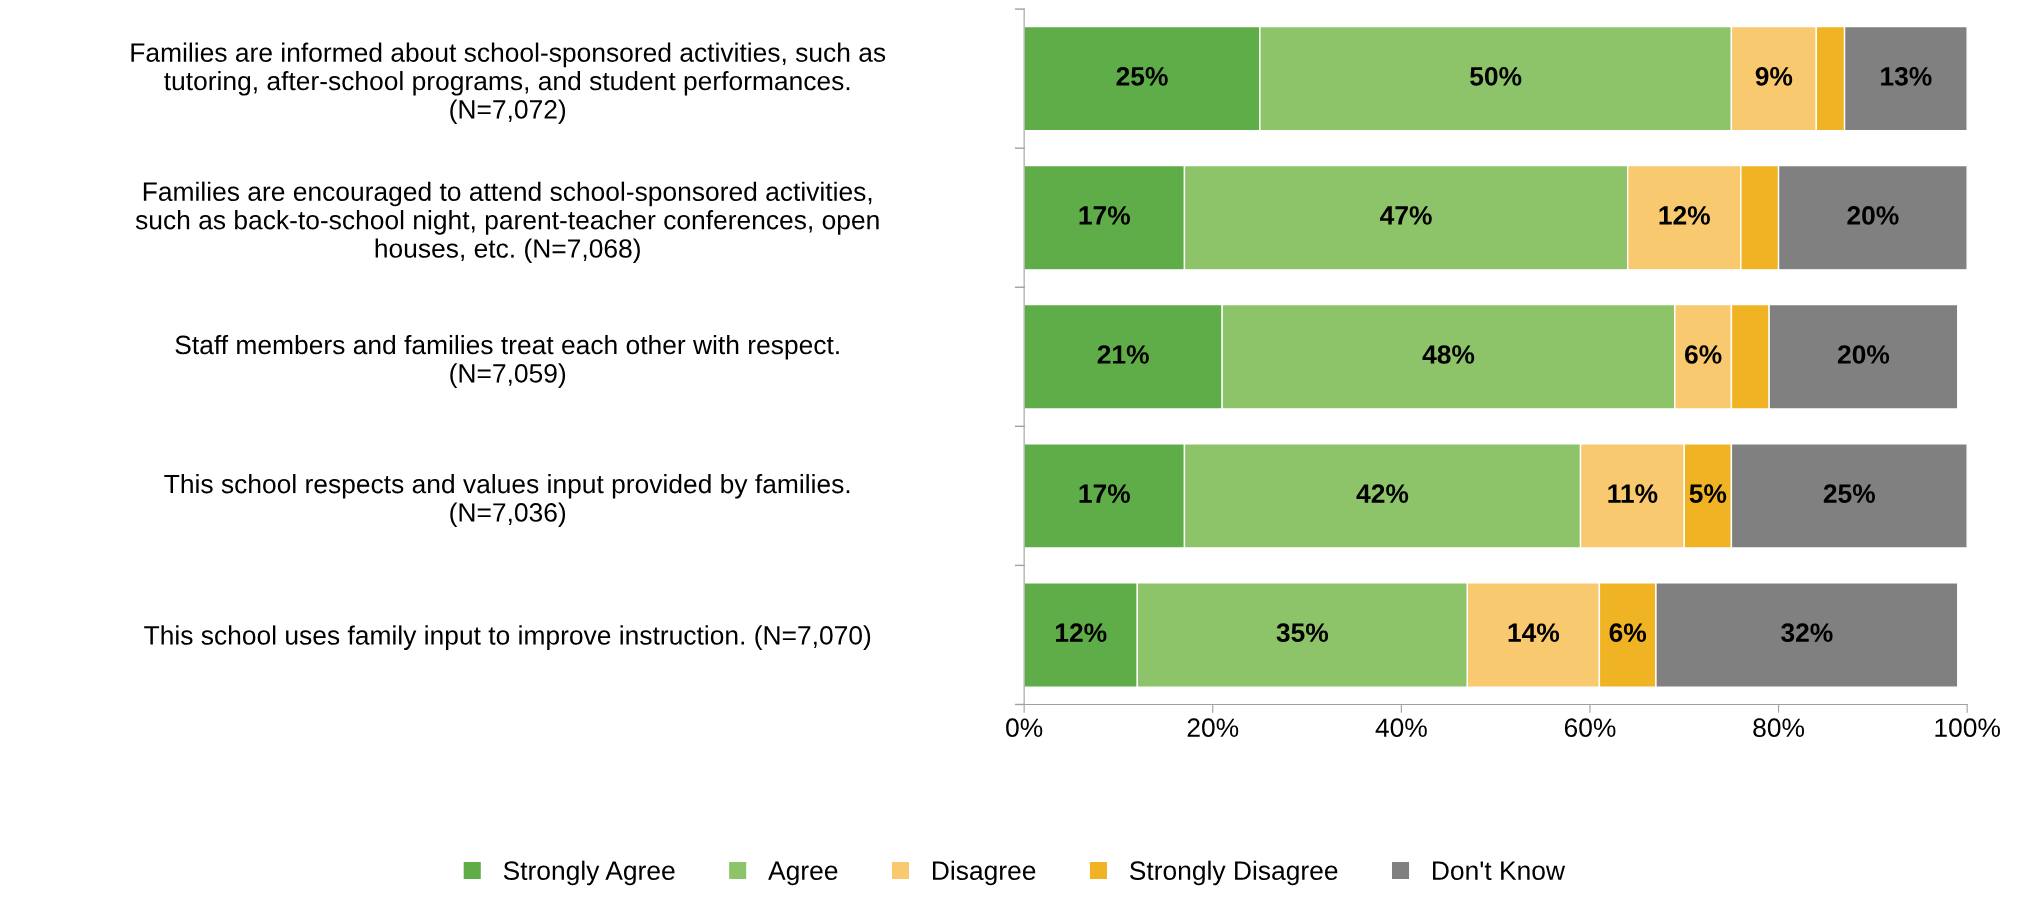  I want to click on data-label: 50%, so click(1496, 76).